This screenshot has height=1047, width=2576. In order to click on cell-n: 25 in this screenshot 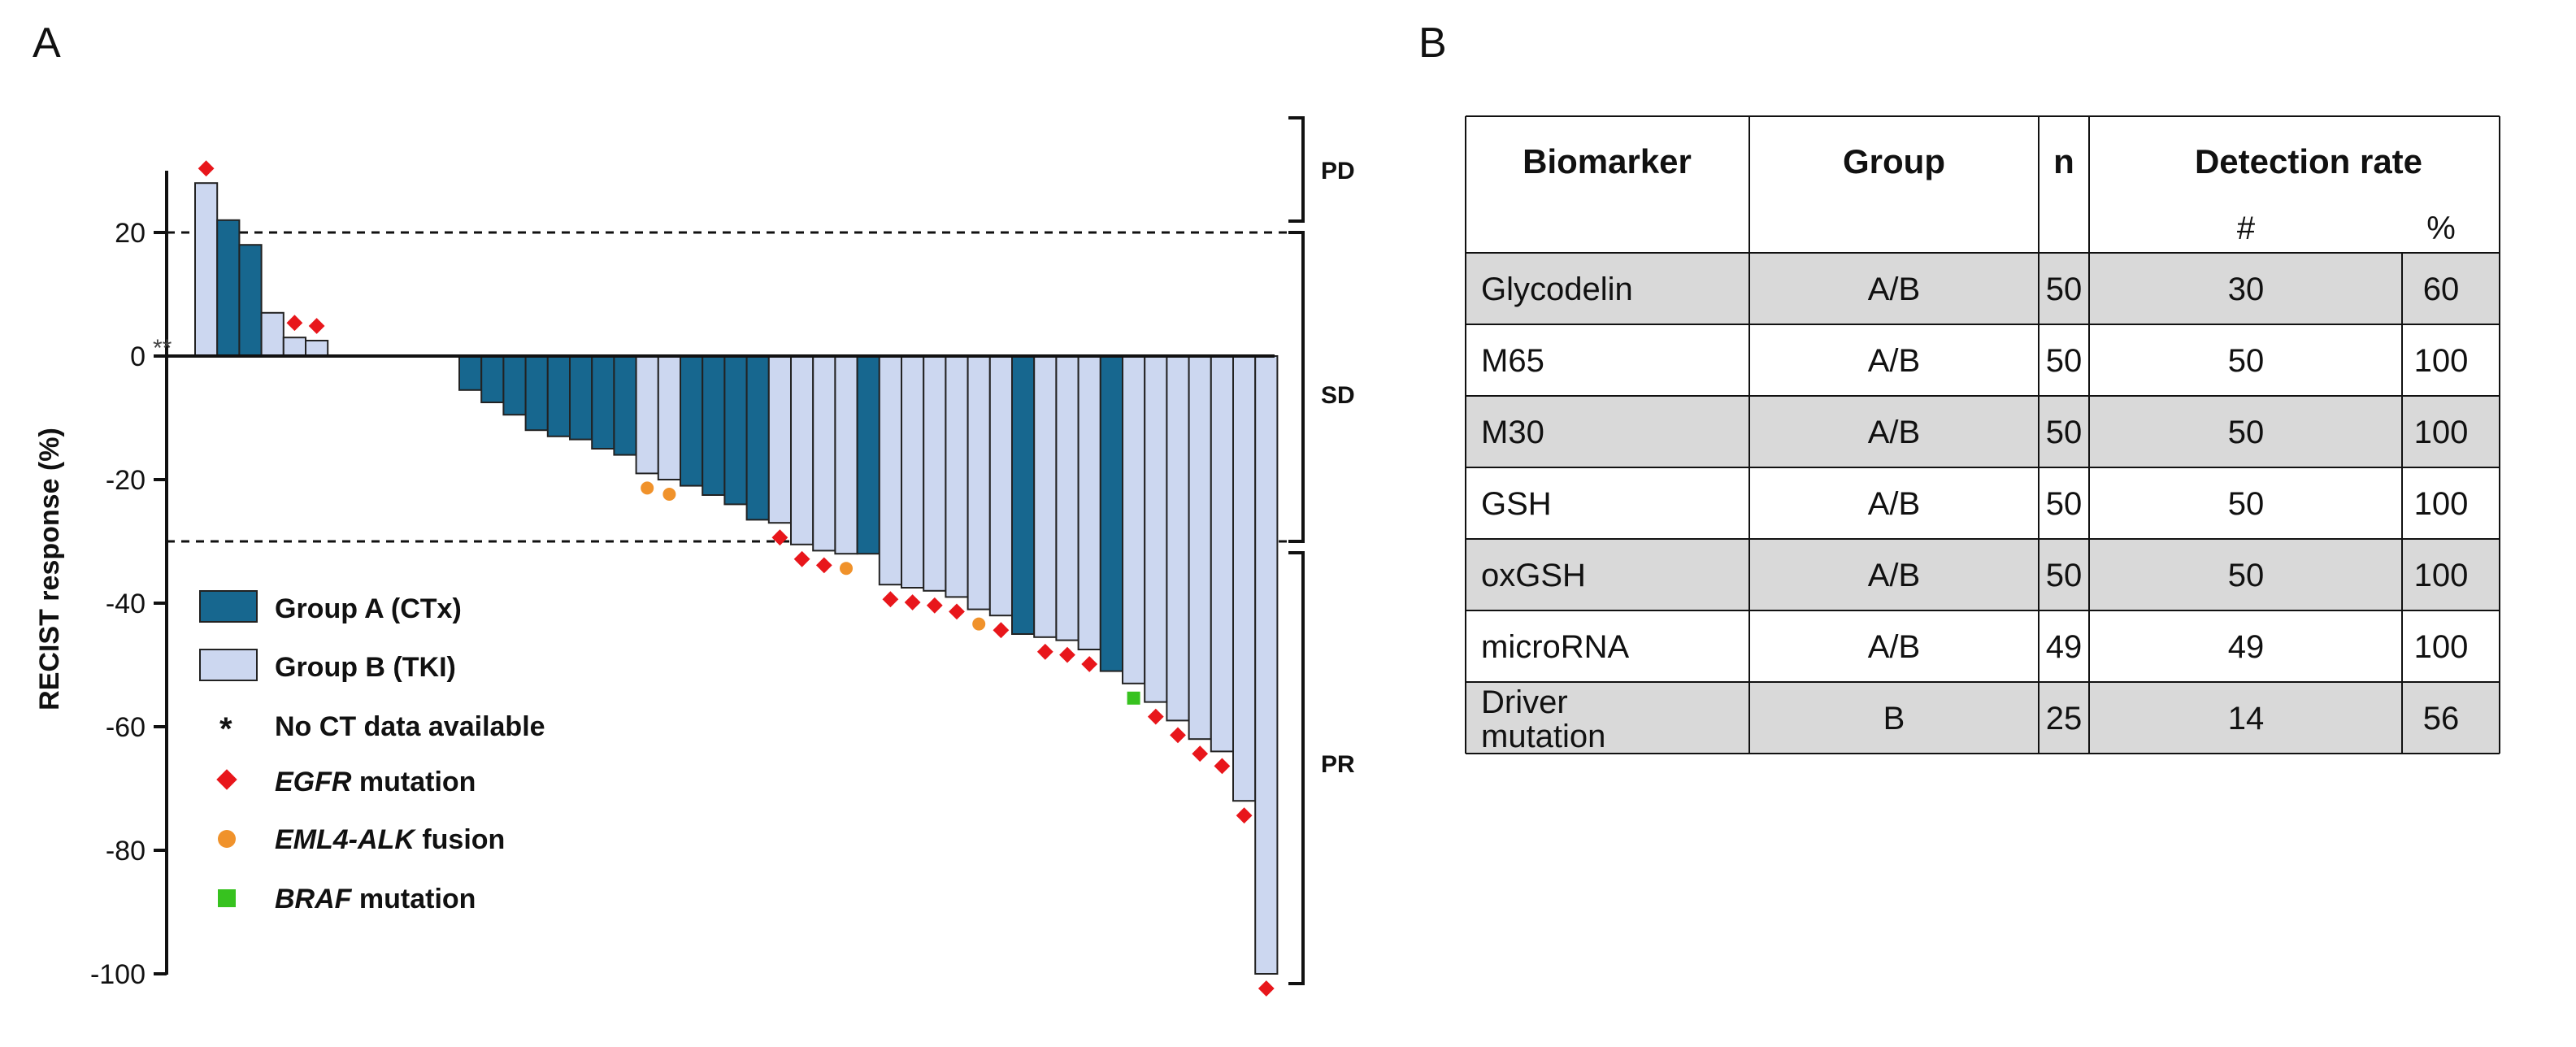, I will do `click(2064, 718)`.